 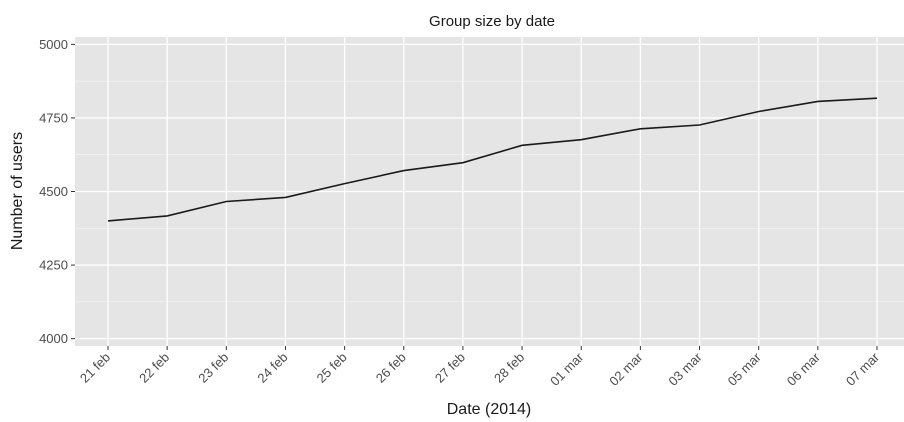 I want to click on x-tick-label: 03 mar, so click(x=685, y=369).